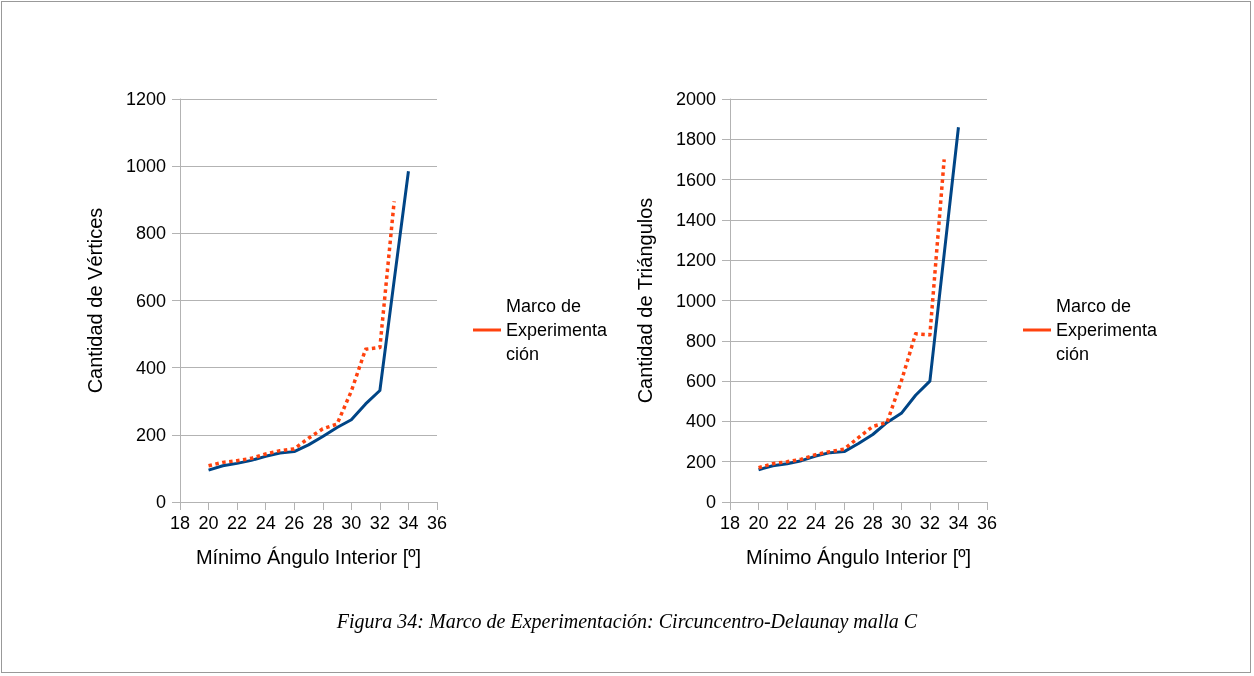 This screenshot has width=1254, height=676. I want to click on y-axis-title: Cantidad de Triángulos, so click(645, 300).